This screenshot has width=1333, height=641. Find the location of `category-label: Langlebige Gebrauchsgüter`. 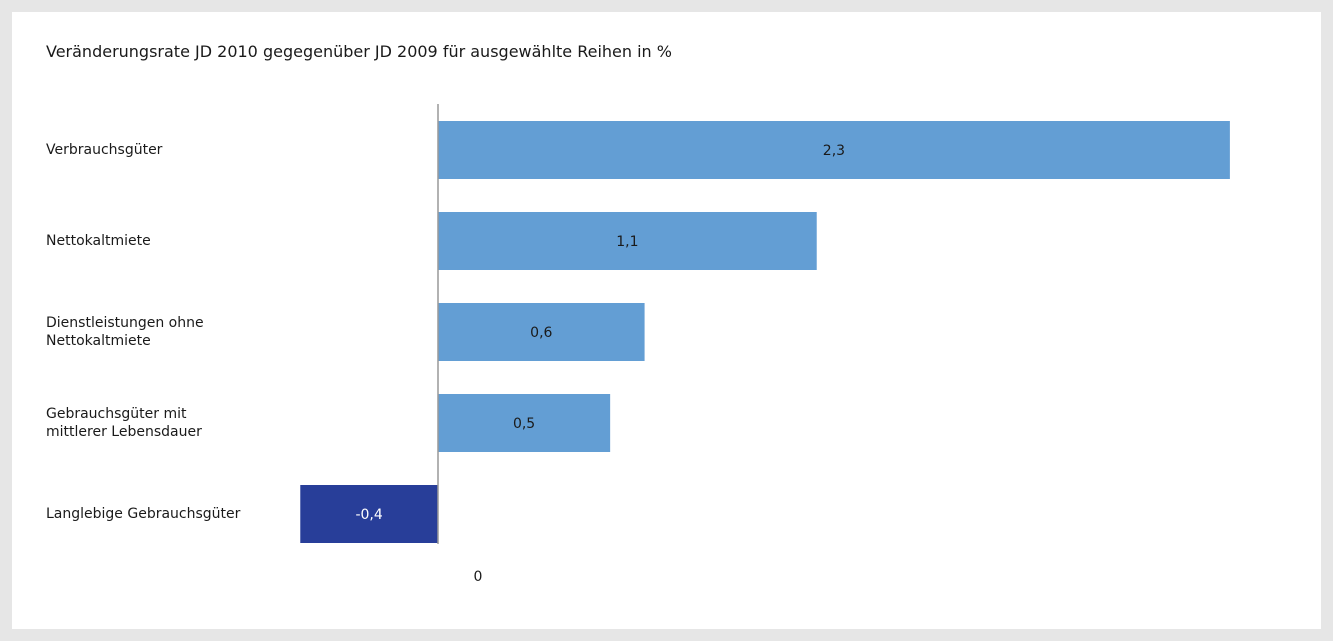

category-label: Langlebige Gebrauchsgüter is located at coordinates (143, 514).